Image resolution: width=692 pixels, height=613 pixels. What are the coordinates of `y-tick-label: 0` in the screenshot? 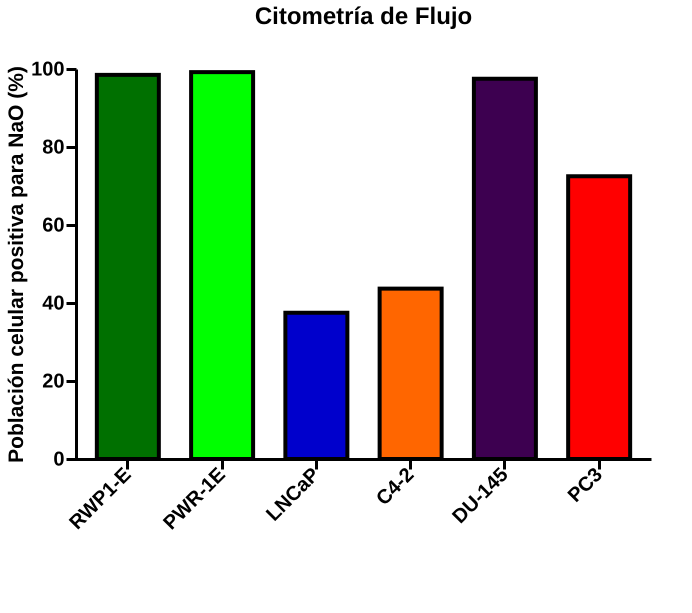 It's located at (58, 459).